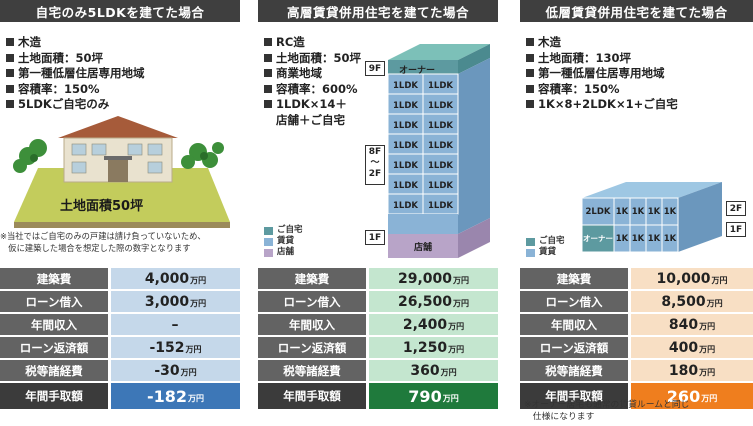 The image size is (753, 426). I want to click on table-row: 年間収入 2,400 万円, so click(378, 324).